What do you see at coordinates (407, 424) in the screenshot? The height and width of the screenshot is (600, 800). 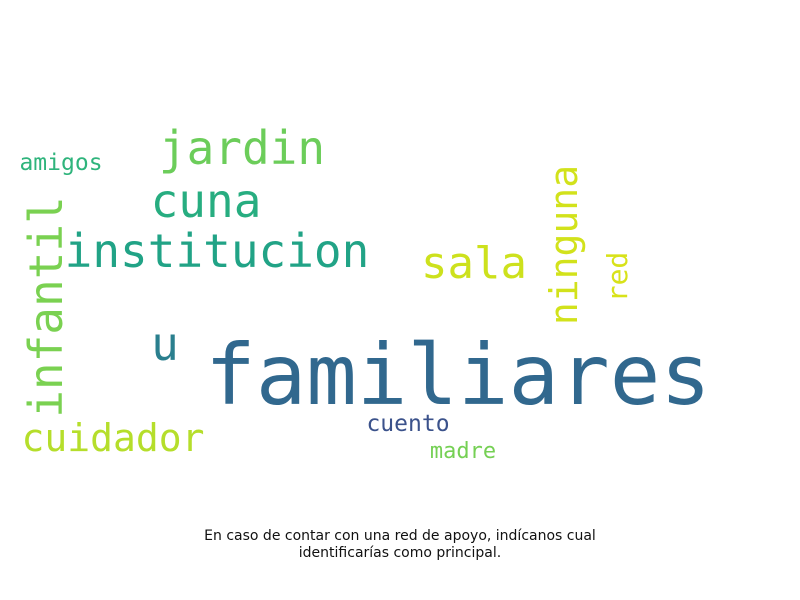 I see `word-cuento: cuento` at bounding box center [407, 424].